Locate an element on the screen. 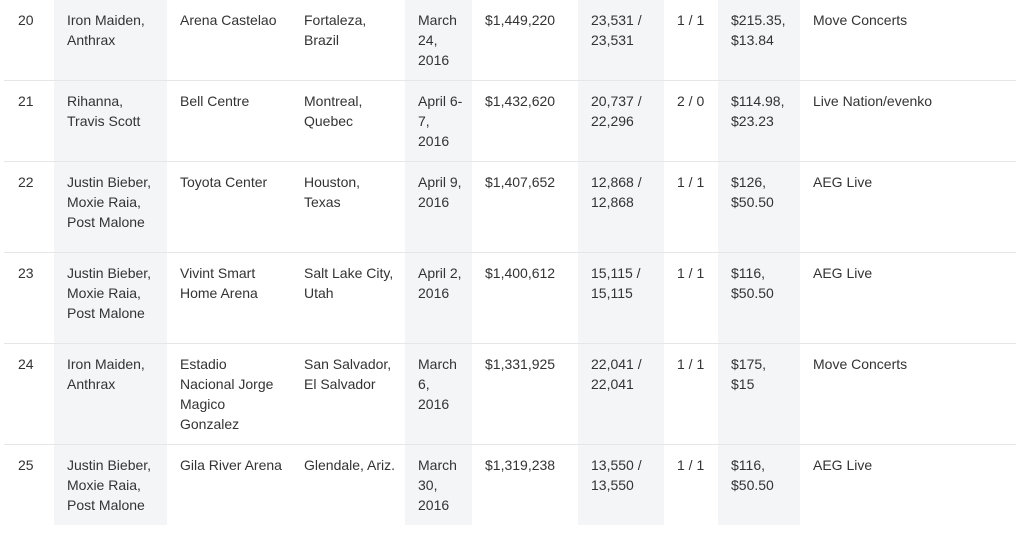 The width and height of the screenshot is (1023, 544). date-cell: March 6, 2016 is located at coordinates (438, 394).